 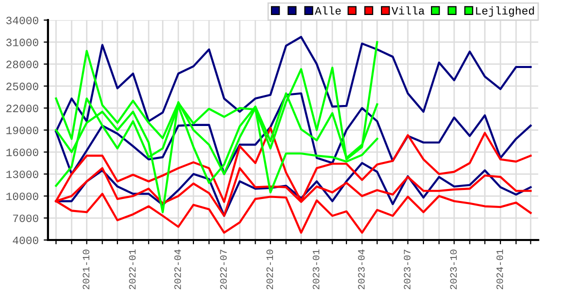 What do you see at coordinates (22, 20) in the screenshot?
I see `y-tick-label: 34000` at bounding box center [22, 20].